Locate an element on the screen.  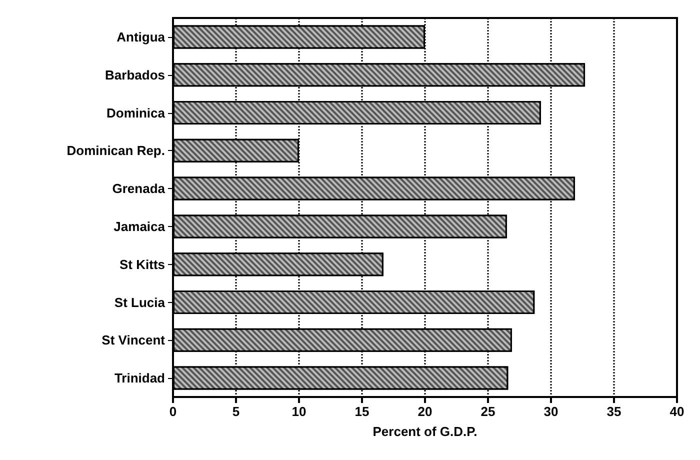
x-tick-label: 15 is located at coordinates (362, 411).